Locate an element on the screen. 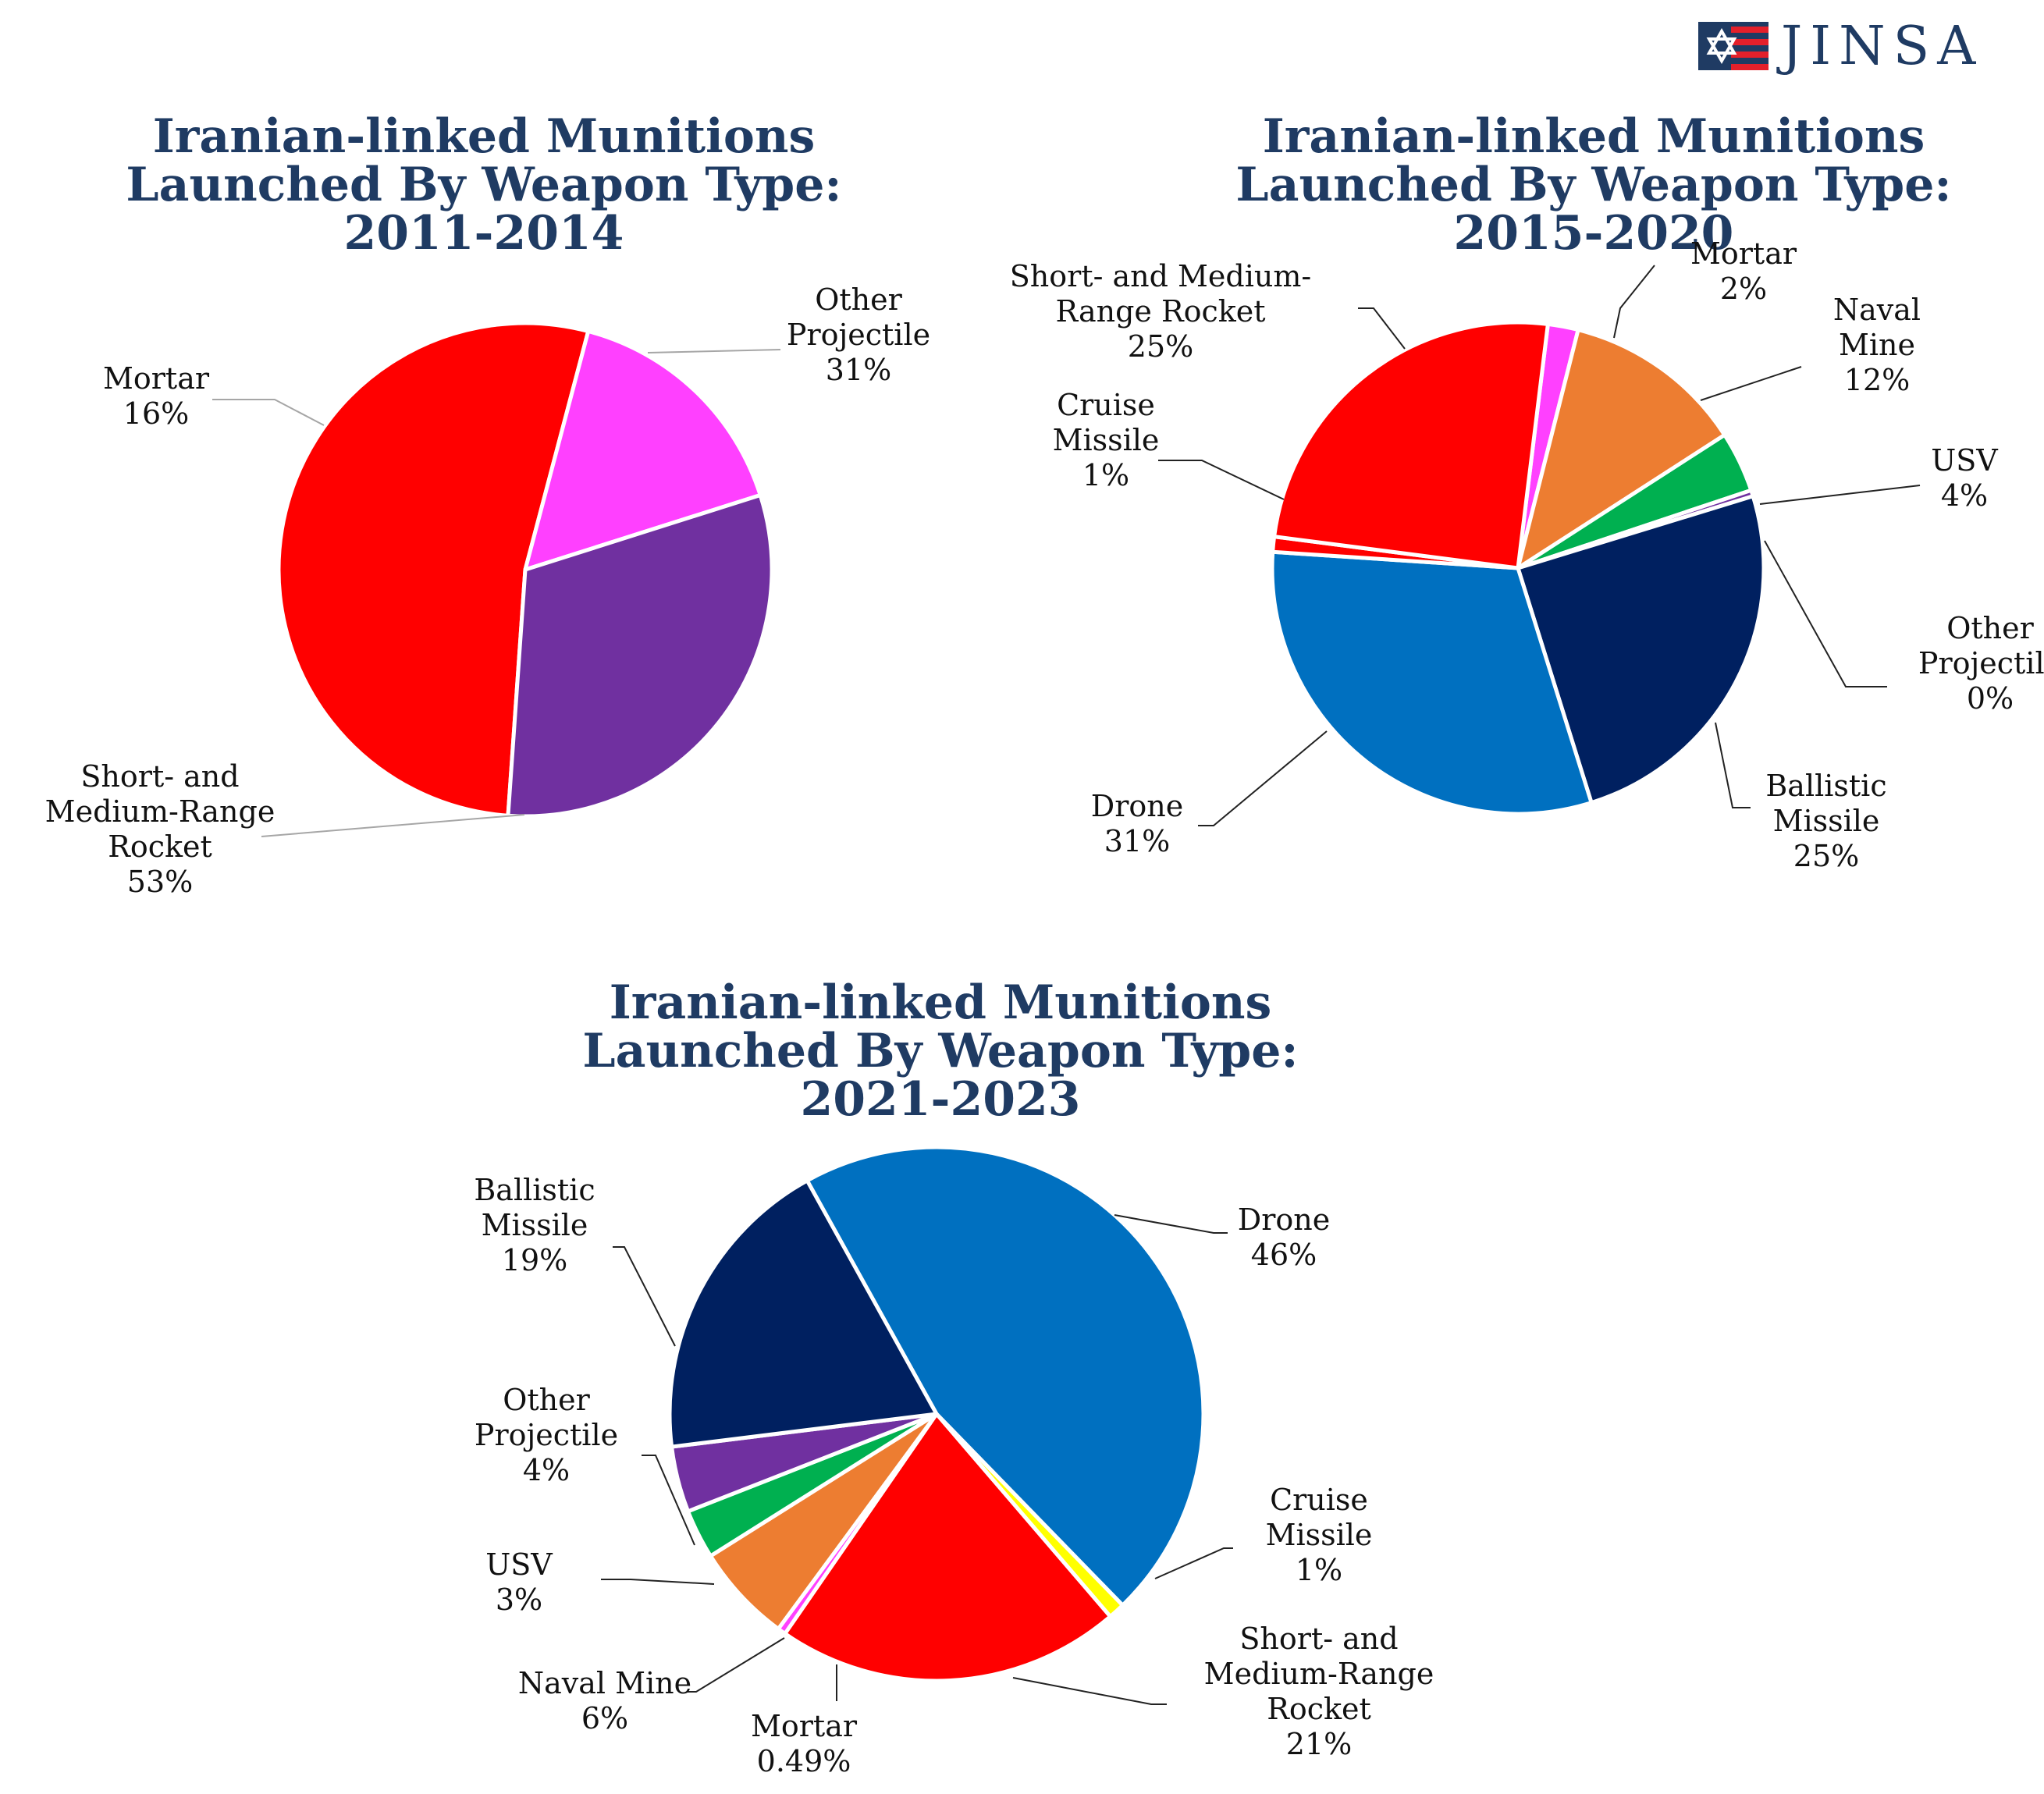 The height and width of the screenshot is (1794, 2044). data-label-drone: Drone 46% is located at coordinates (1284, 1237).